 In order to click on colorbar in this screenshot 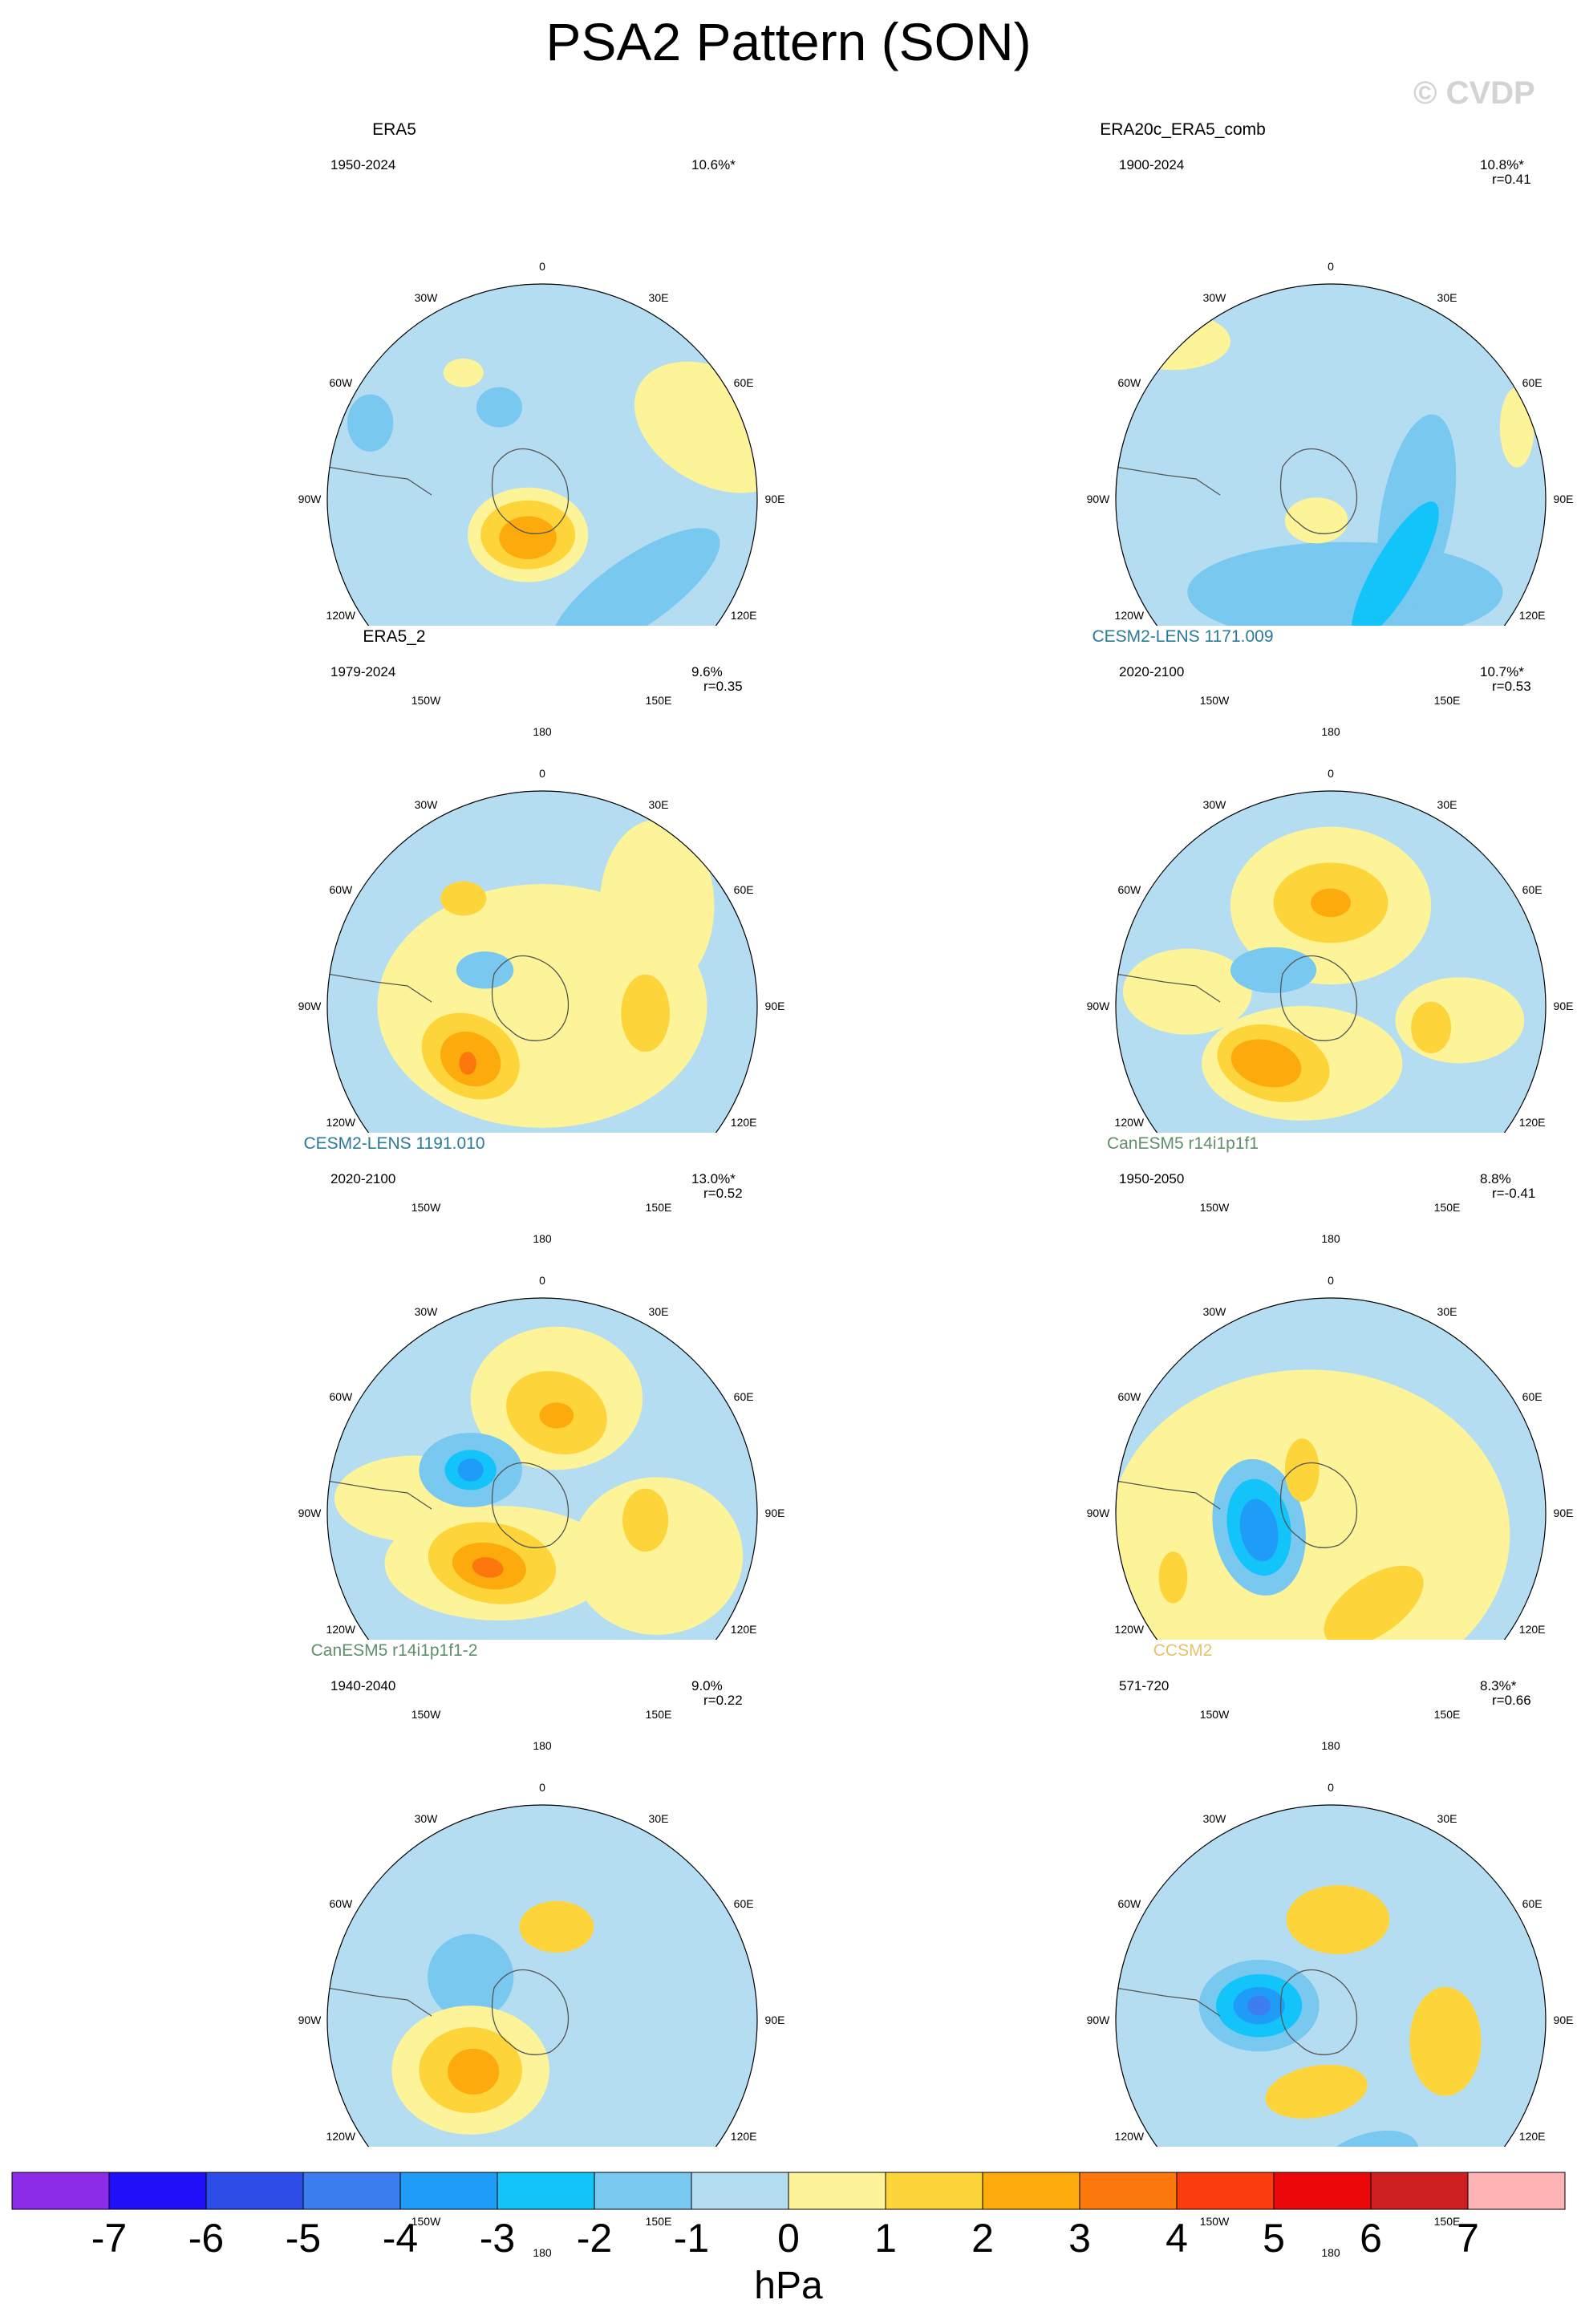, I will do `click(788, 2191)`.